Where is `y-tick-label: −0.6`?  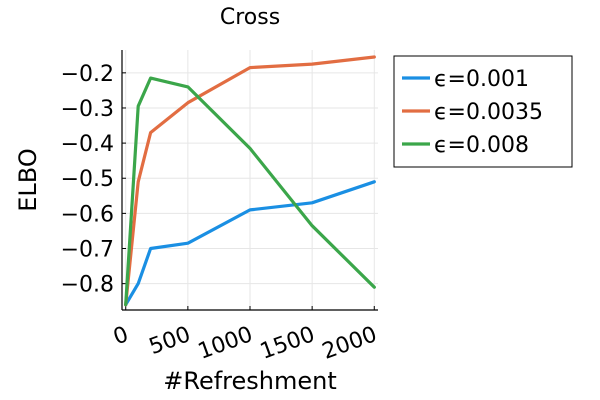
y-tick-label: −0.6 is located at coordinates (87, 214).